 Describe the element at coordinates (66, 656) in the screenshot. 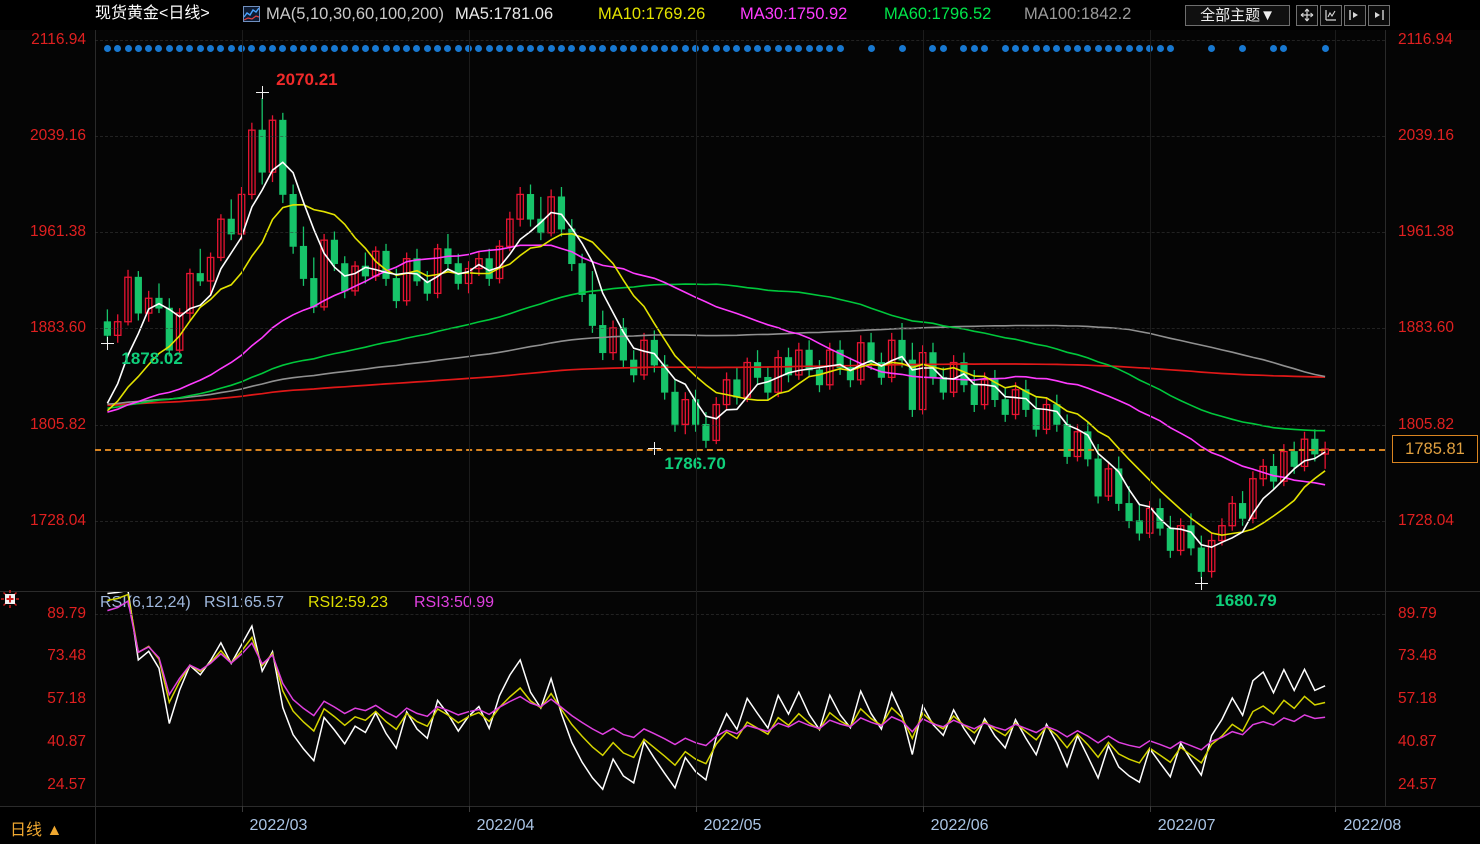

I see `rsi-axis-label-left: 73.48` at that location.